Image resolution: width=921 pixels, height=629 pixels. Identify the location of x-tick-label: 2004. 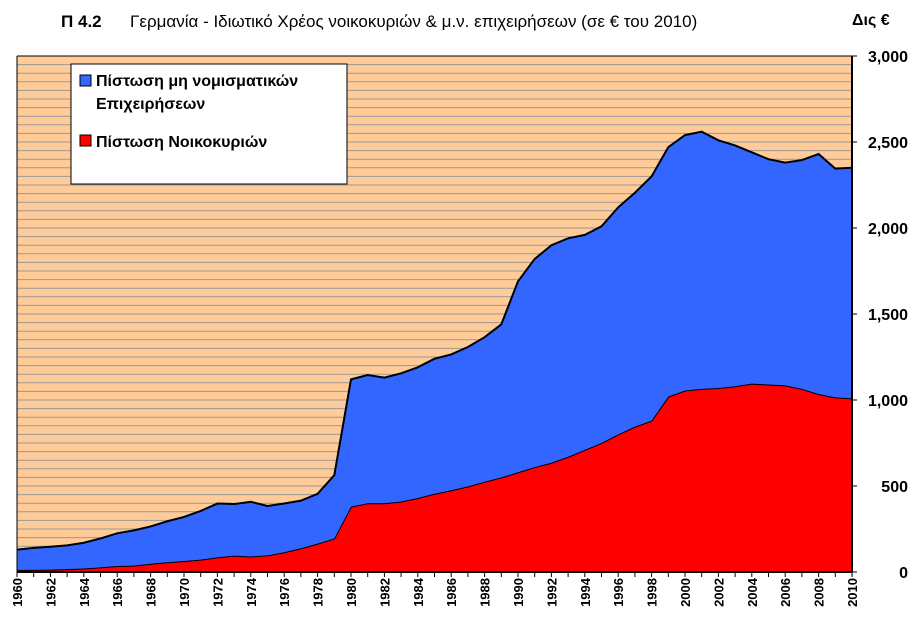
(752, 592).